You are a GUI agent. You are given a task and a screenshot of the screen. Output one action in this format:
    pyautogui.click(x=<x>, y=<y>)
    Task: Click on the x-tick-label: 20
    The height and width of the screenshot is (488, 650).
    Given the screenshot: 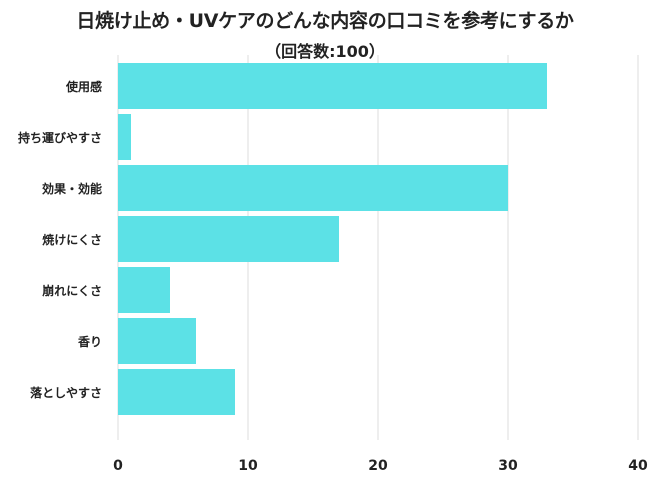 What is the action you would take?
    pyautogui.click(x=378, y=466)
    